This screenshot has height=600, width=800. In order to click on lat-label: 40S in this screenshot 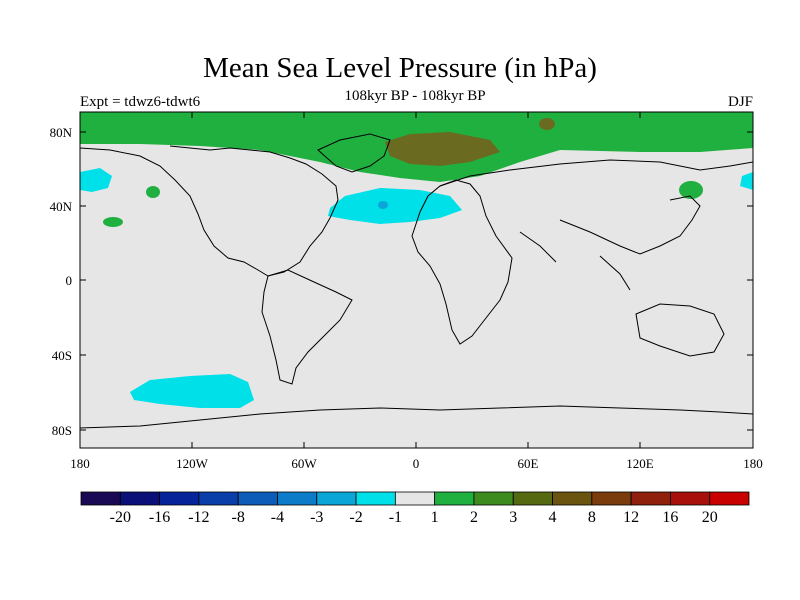, I will do `click(62, 355)`.